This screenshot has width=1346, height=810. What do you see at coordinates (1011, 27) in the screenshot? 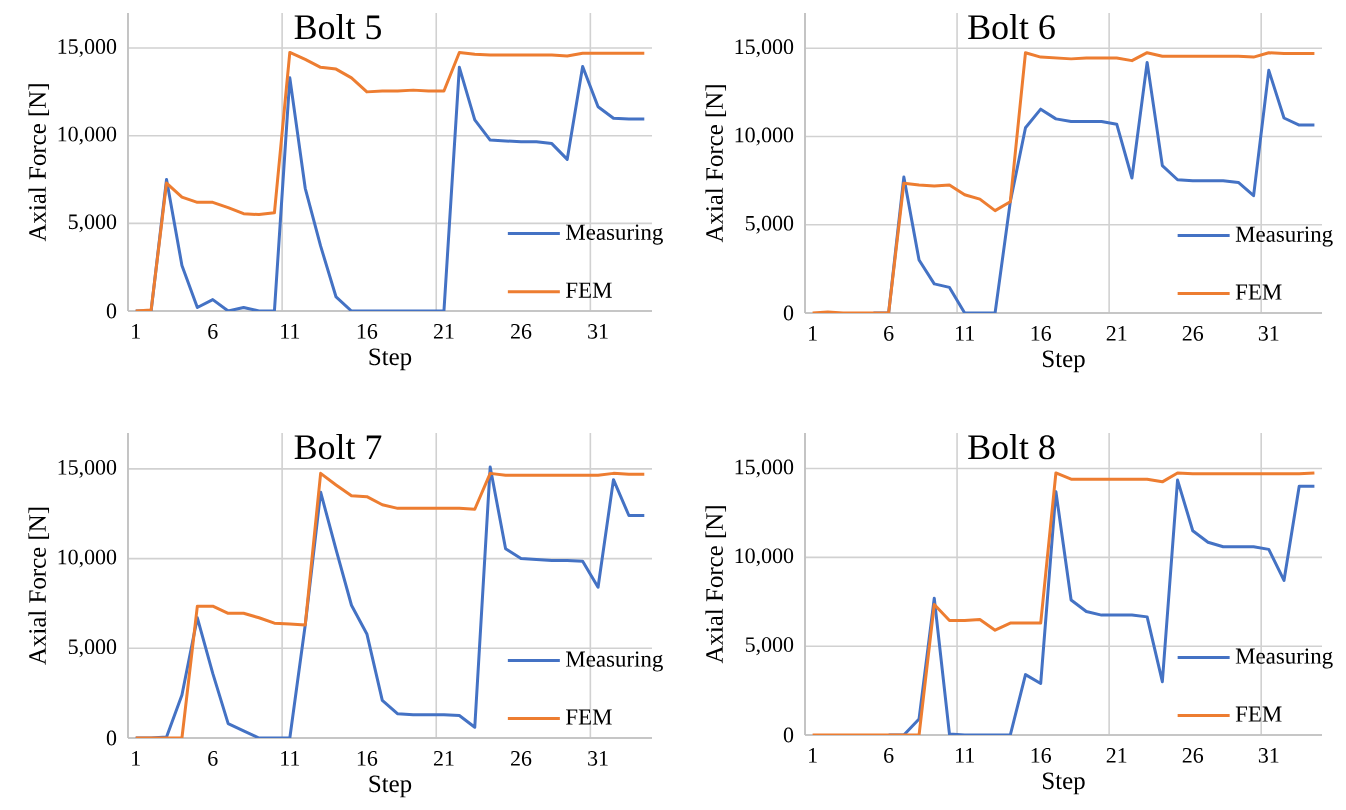
I see `chart-title: Bolt 6` at bounding box center [1011, 27].